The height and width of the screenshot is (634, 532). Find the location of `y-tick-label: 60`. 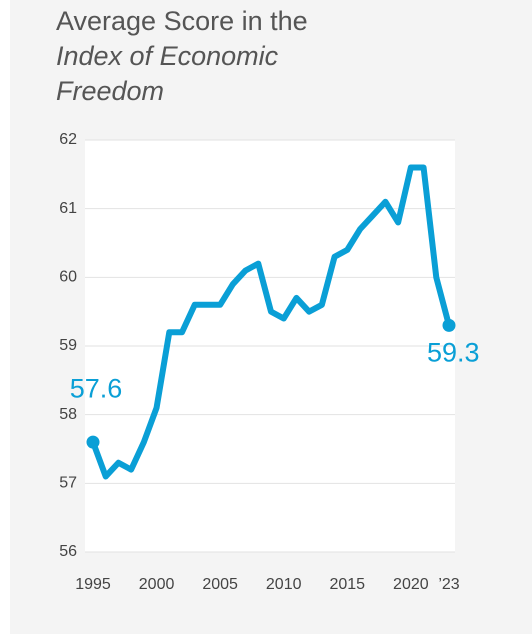

y-tick-label: 60 is located at coordinates (68, 277).